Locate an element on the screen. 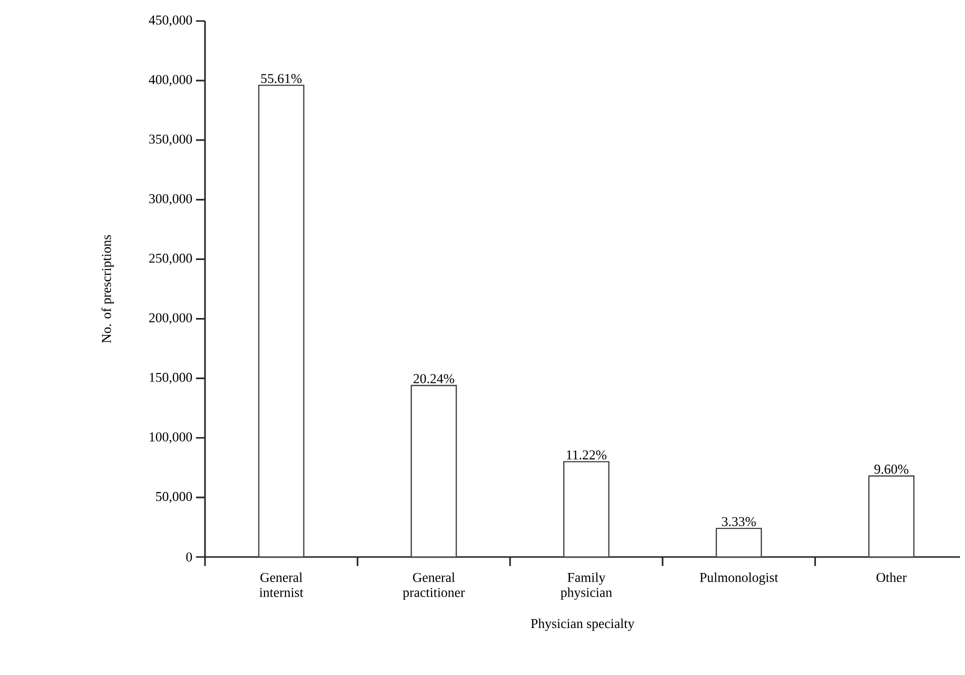 The image size is (965, 675). y-tick-label: 250,000 is located at coordinates (170, 259).